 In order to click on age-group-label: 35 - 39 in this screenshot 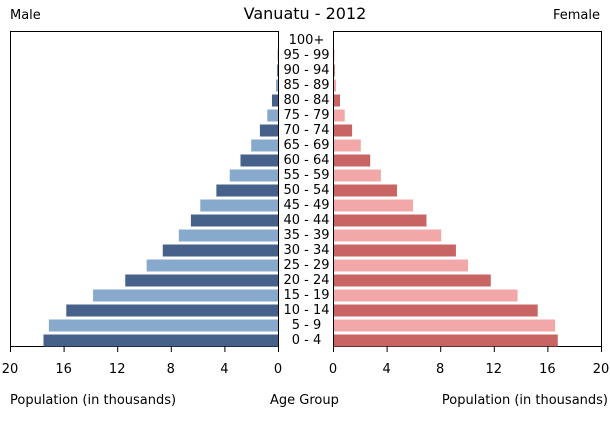, I will do `click(306, 235)`.